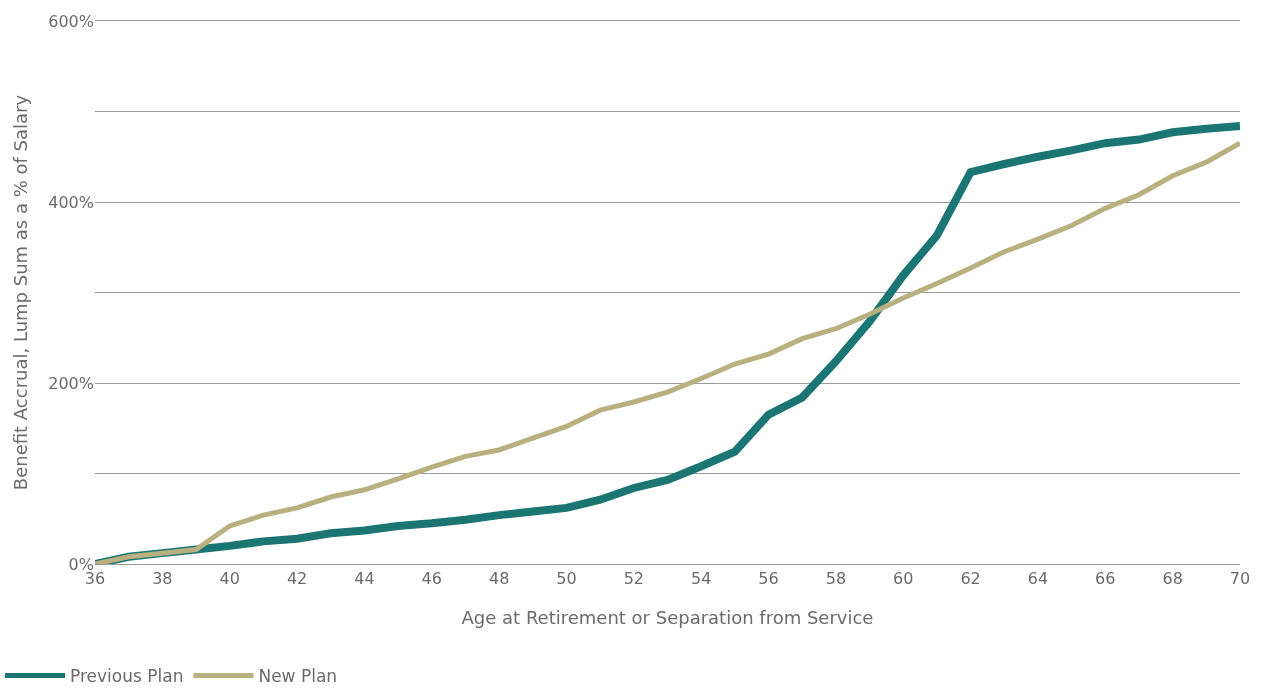  I want to click on x-tick-label: 38, so click(162, 579).